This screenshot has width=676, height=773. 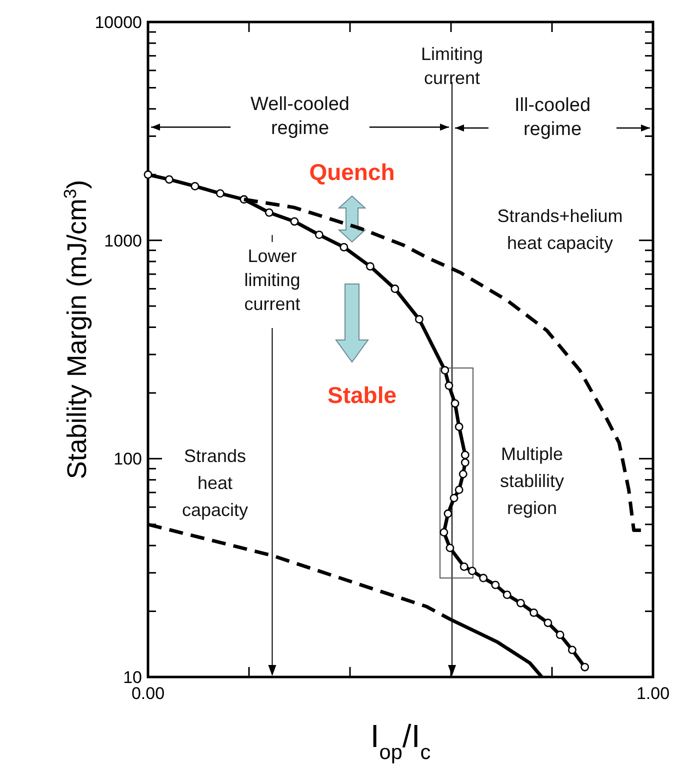 I want to click on ref-line-label: Lower limiting current, so click(x=272, y=280).